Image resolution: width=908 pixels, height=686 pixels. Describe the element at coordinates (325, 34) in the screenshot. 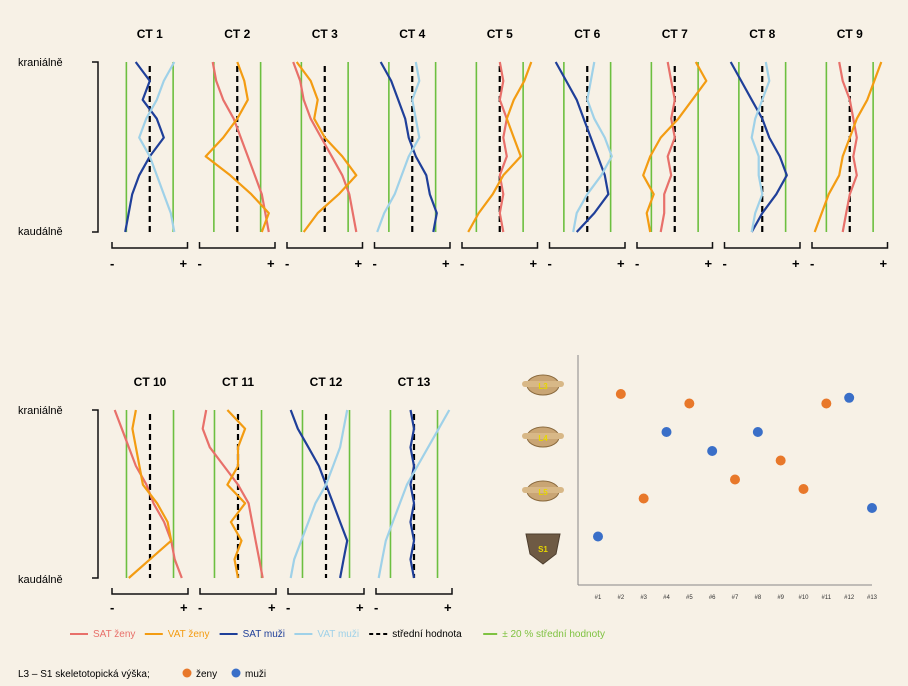

I see `panel-title: CT 3` at that location.